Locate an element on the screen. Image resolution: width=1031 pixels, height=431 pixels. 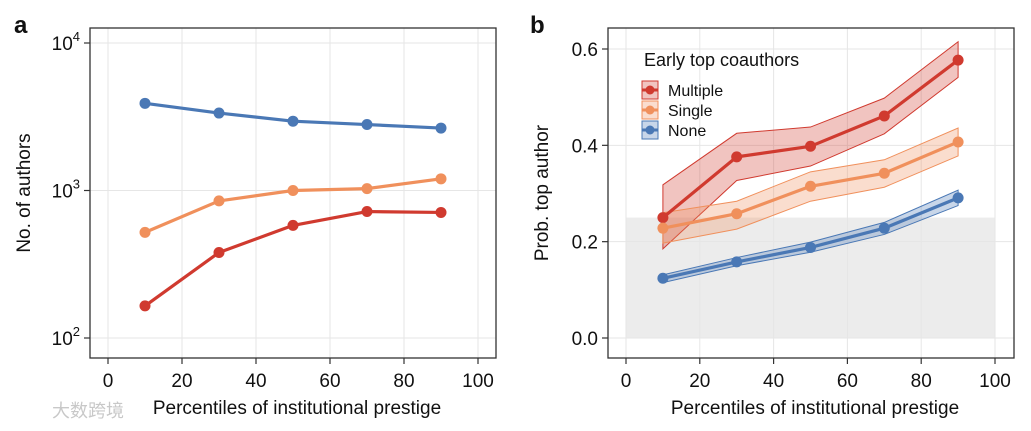
y-tick-label: 0.4 is located at coordinates (585, 146).